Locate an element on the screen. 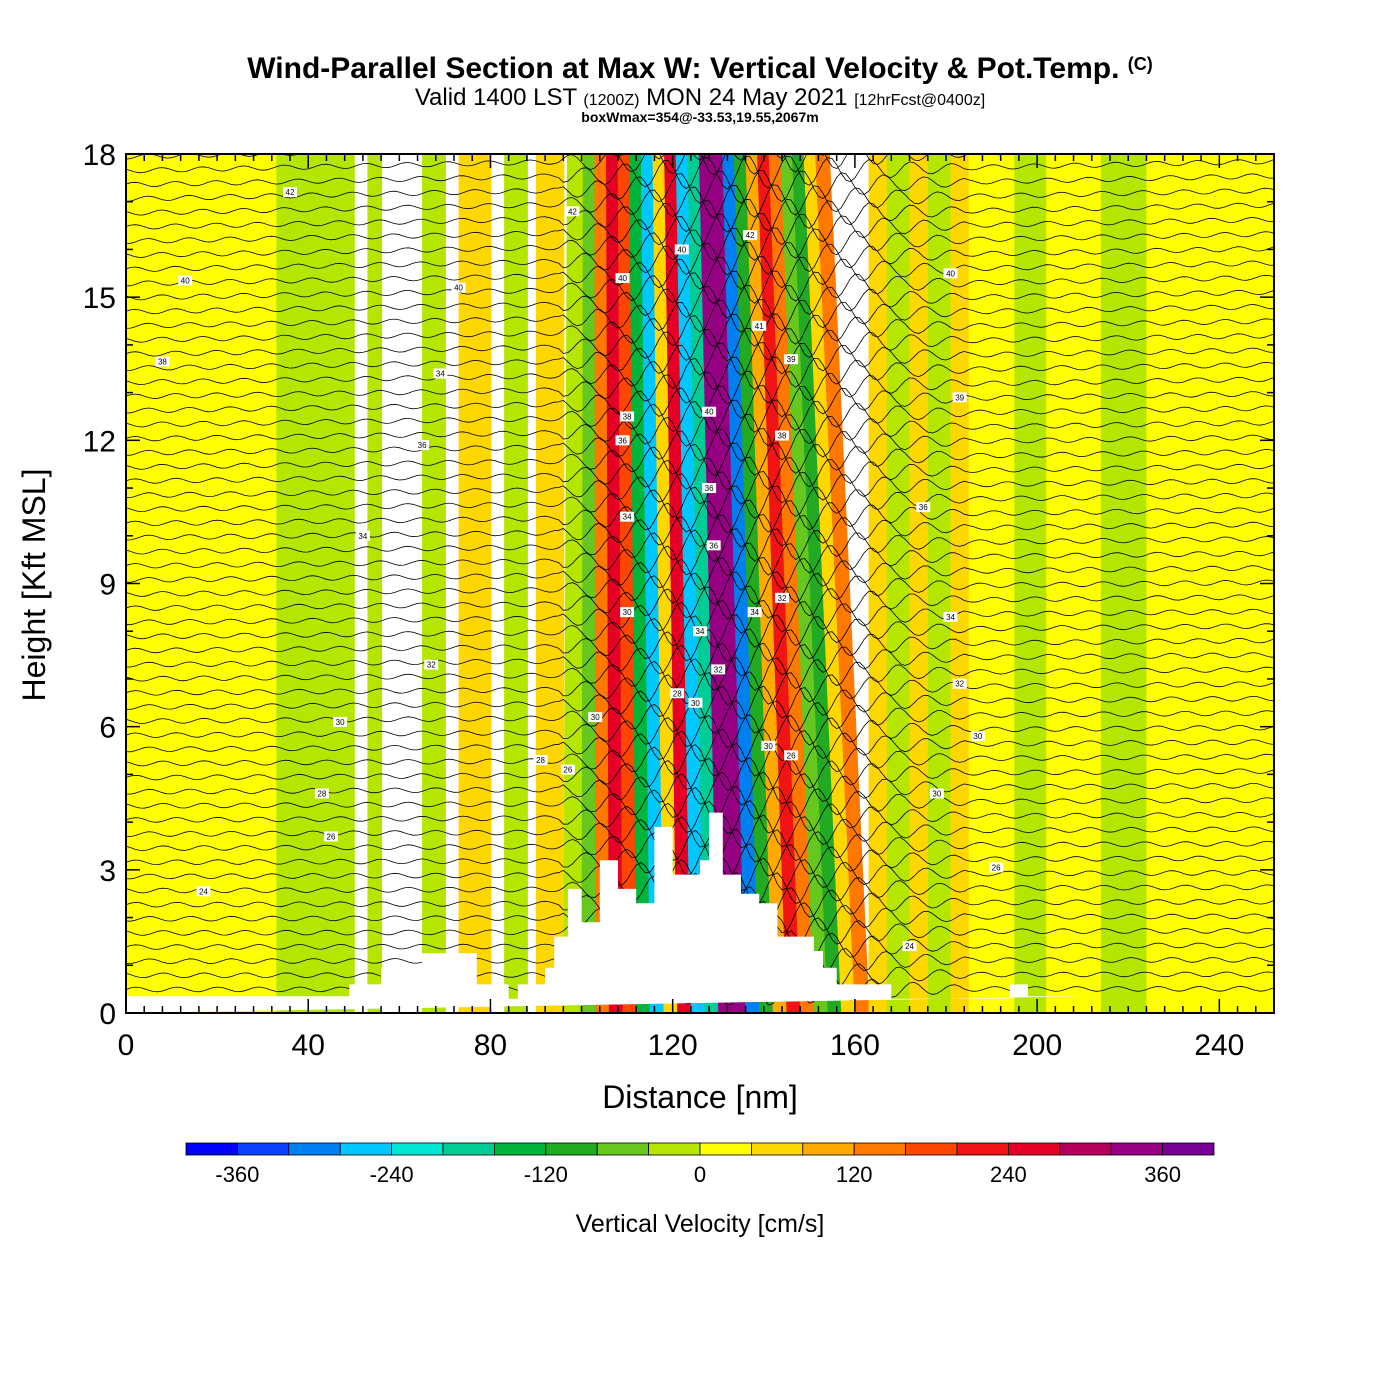 The height and width of the screenshot is (1400, 1400). colorbar-tick--240: -240 is located at coordinates (392, 1174).